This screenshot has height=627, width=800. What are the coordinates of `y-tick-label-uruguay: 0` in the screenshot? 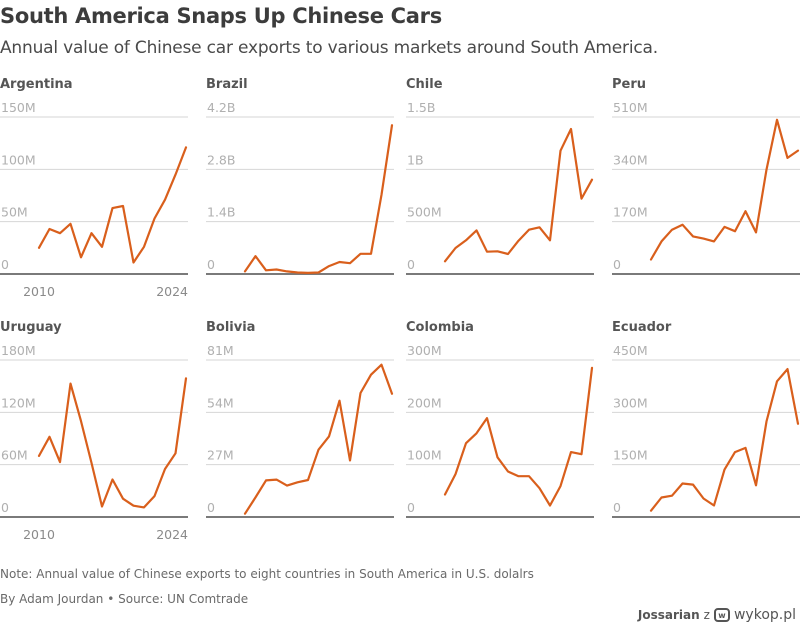 It's located at (5, 507).